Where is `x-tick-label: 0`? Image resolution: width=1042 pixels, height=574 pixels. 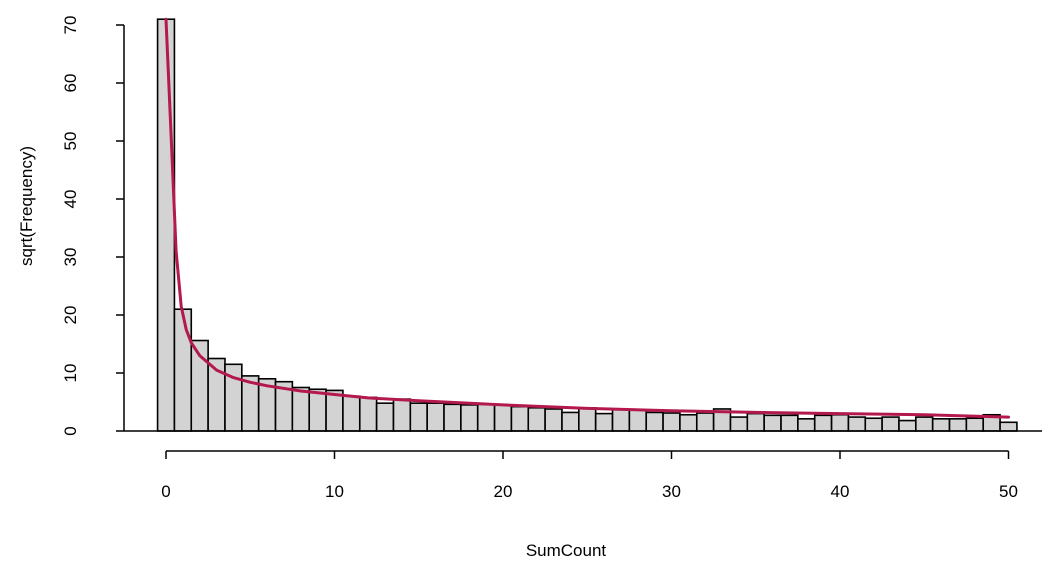
x-tick-label: 0 is located at coordinates (165, 491).